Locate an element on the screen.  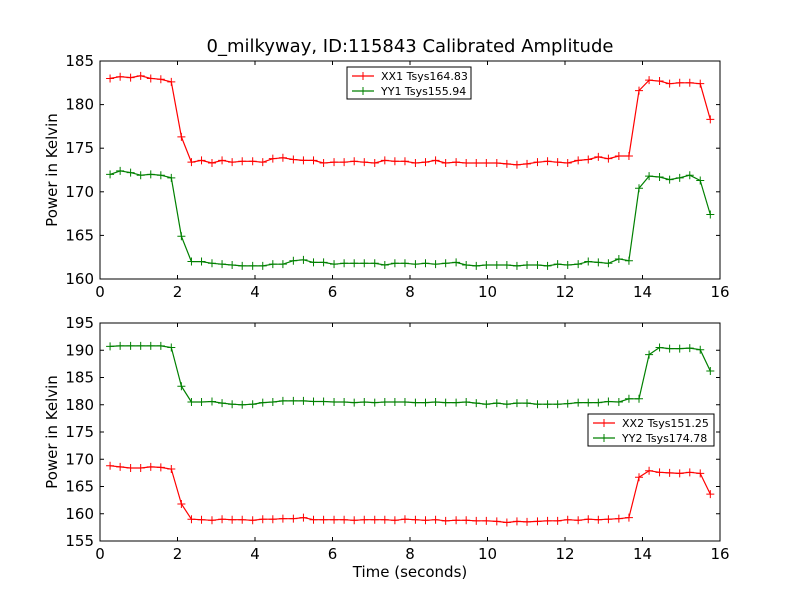
y-tick-label: 195 is located at coordinates (79, 323).